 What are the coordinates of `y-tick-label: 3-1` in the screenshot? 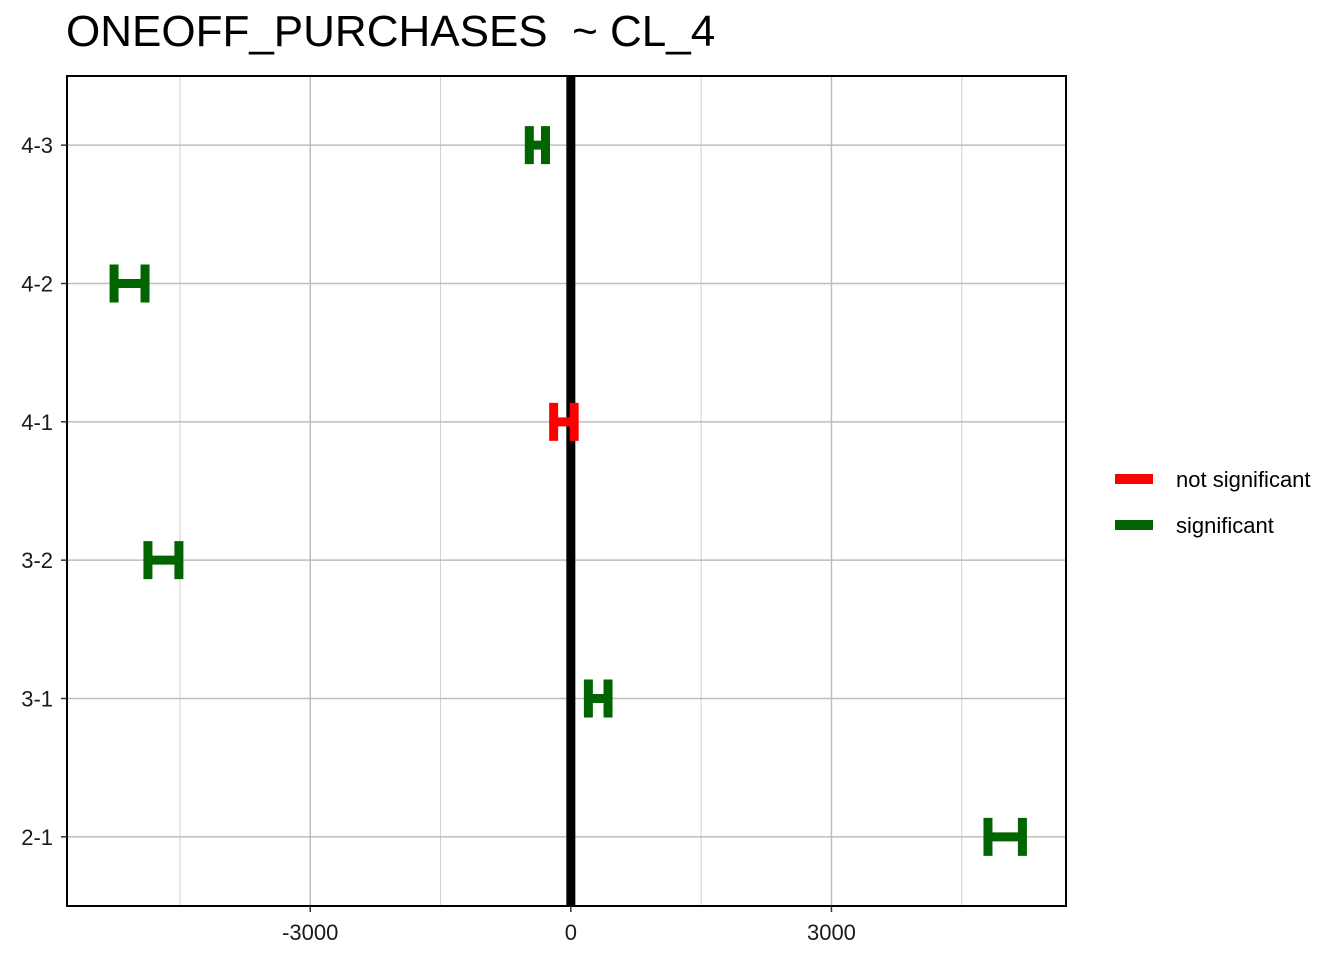 It's located at (37, 699).